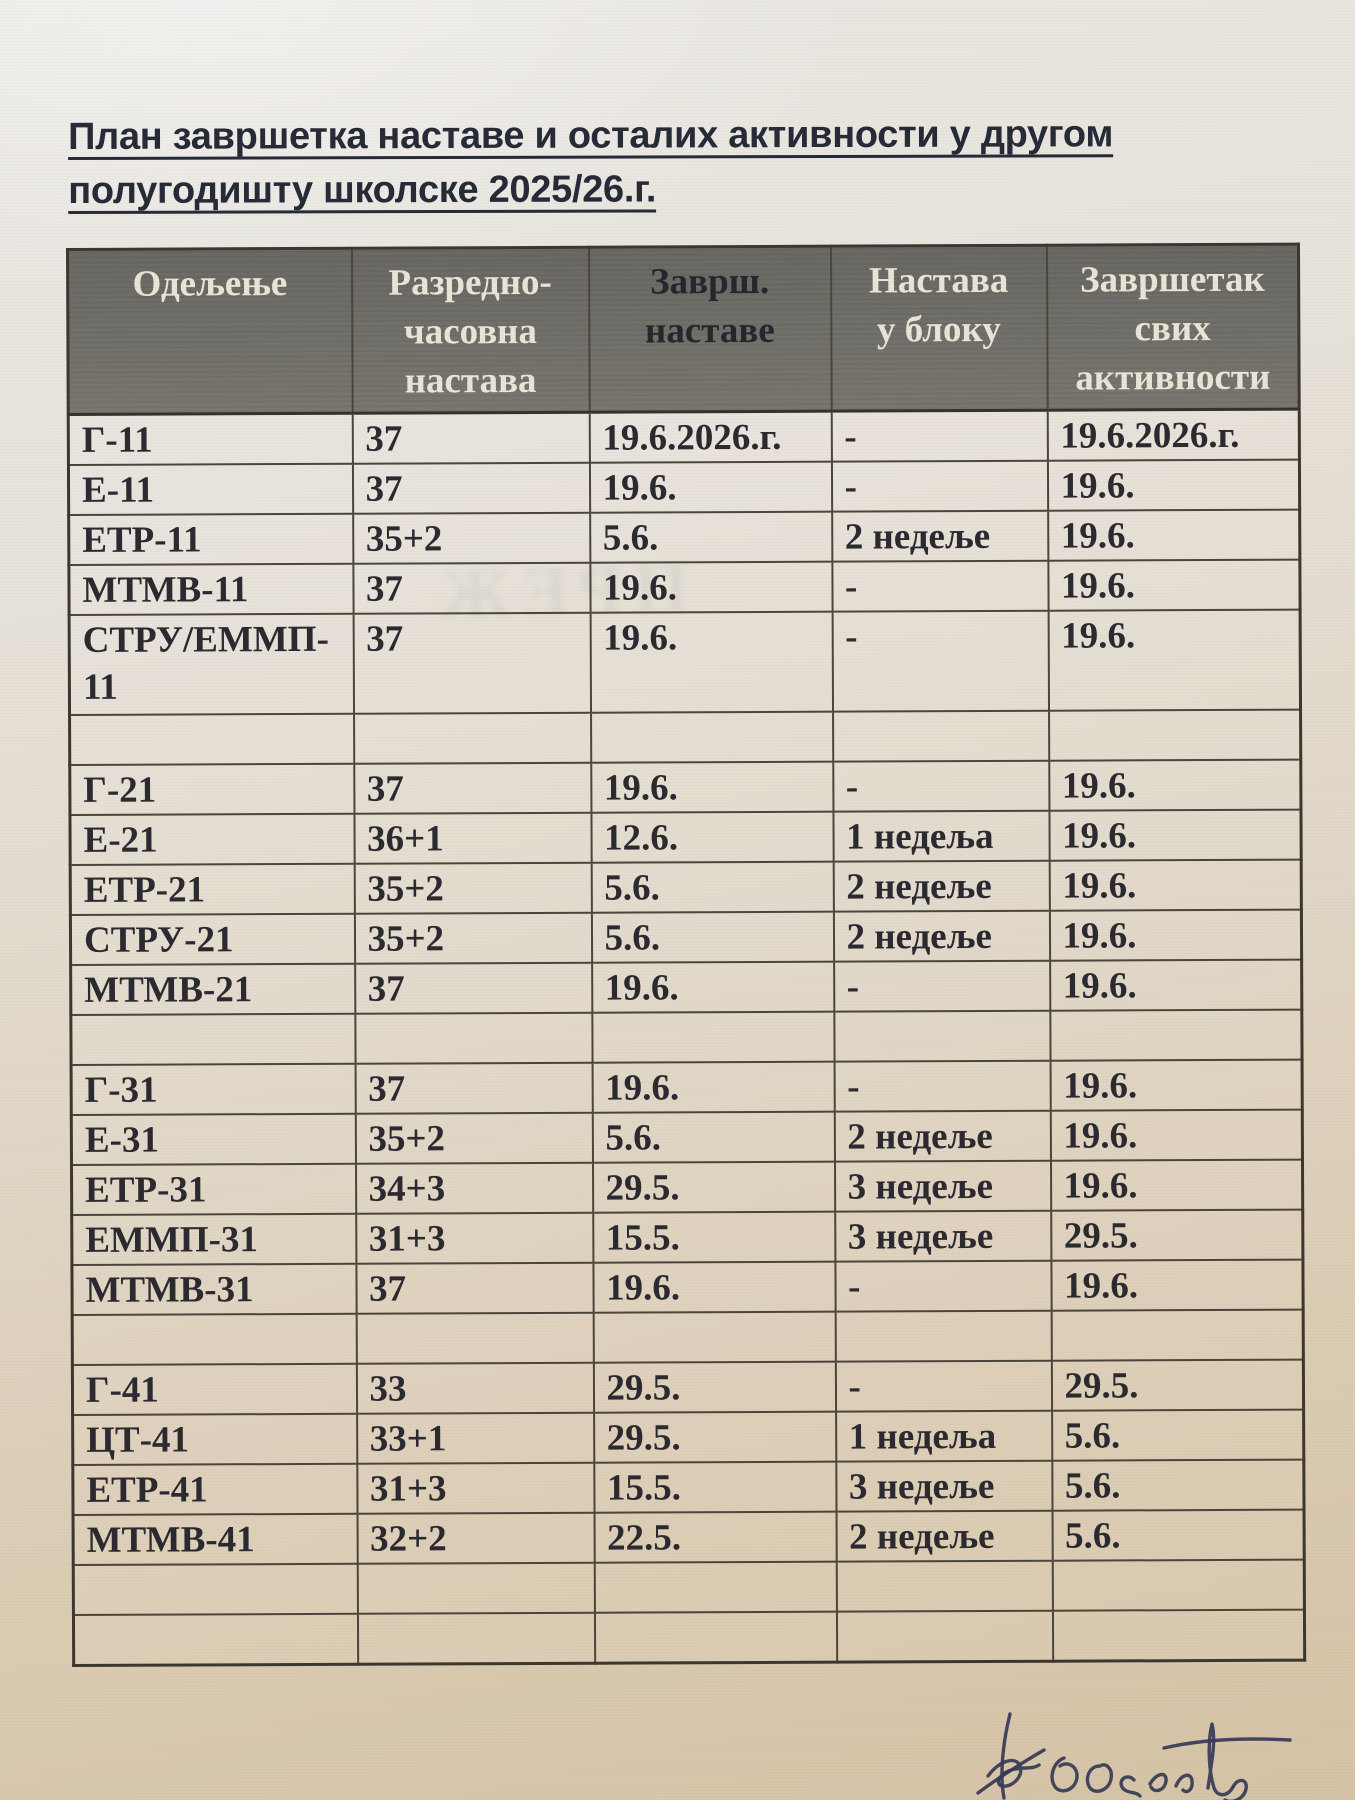 The width and height of the screenshot is (1355, 1800). What do you see at coordinates (210, 439) in the screenshot?
I see `table-cell: Г-11` at bounding box center [210, 439].